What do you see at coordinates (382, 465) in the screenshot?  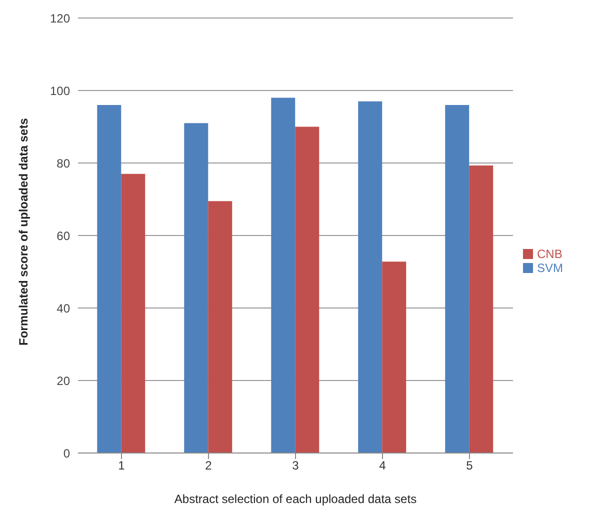 I see `x-tick-label: 4` at bounding box center [382, 465].